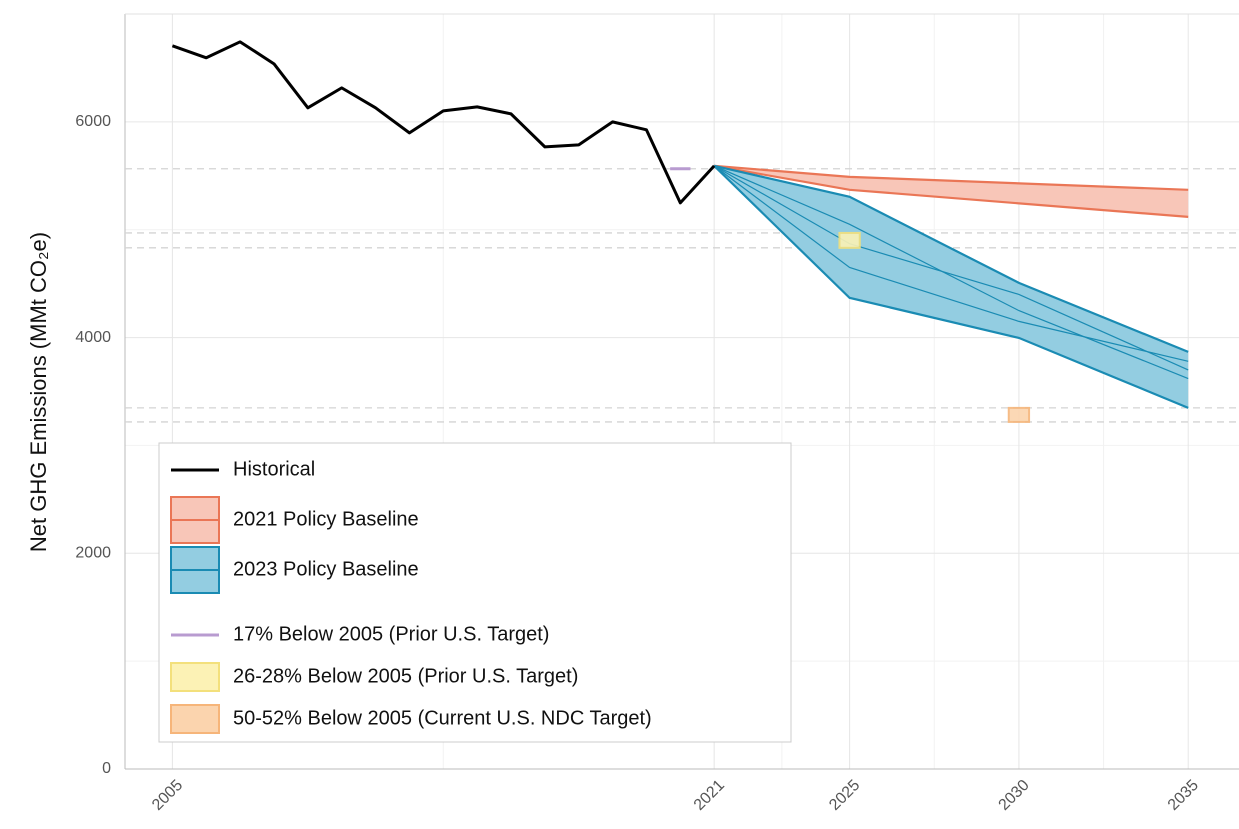  Describe the element at coordinates (844, 795) in the screenshot. I see `x-tick-label: 2025` at that location.